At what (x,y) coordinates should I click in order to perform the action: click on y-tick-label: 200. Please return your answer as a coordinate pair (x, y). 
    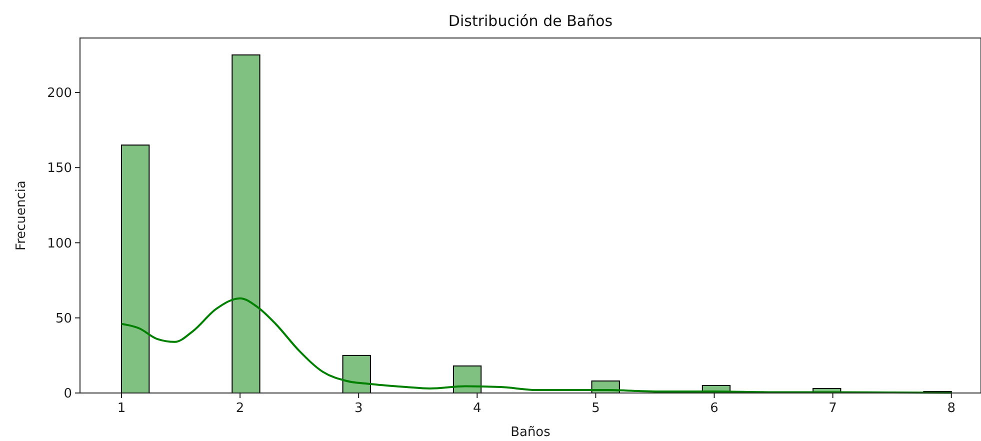
    Looking at the image, I should click on (59, 94).